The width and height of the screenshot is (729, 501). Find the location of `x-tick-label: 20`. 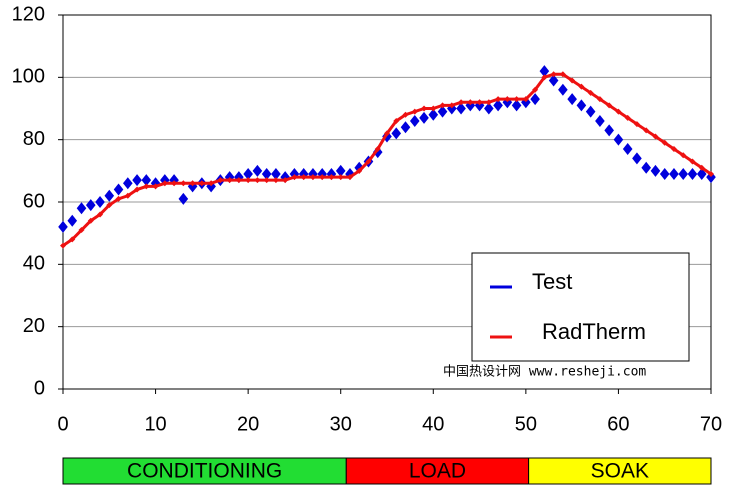

x-tick-label: 20 is located at coordinates (248, 424).